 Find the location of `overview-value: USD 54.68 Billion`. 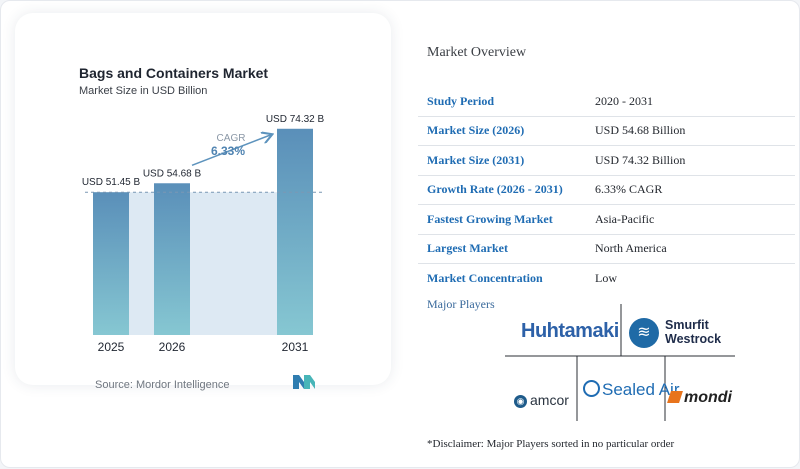

overview-value: USD 54.68 Billion is located at coordinates (695, 130).